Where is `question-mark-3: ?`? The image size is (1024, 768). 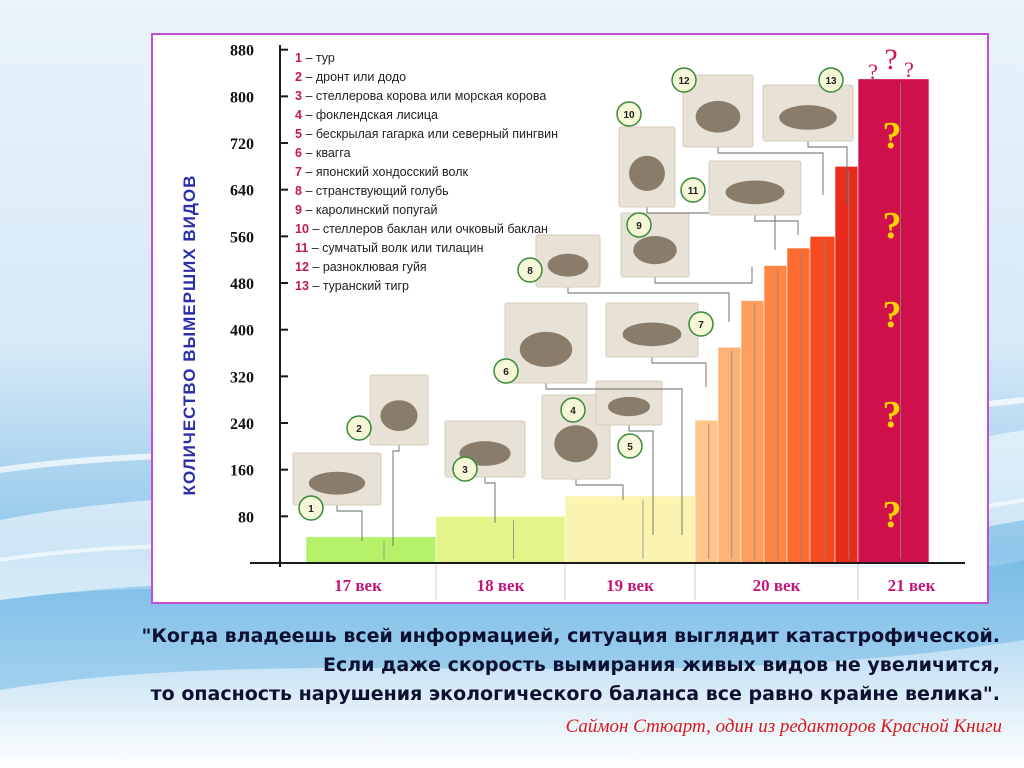 question-mark-3: ? is located at coordinates (892, 315).